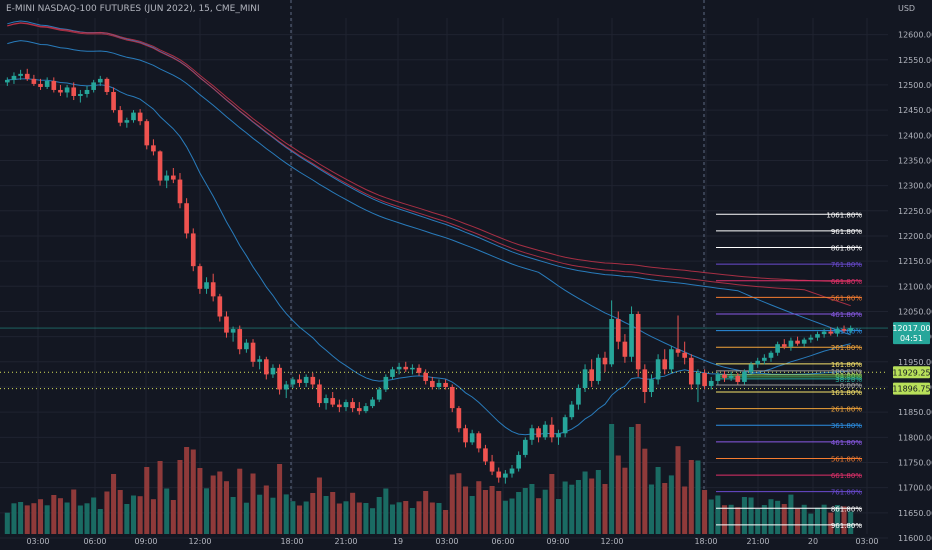 This screenshot has width=932, height=550. What do you see at coordinates (911, 388) in the screenshot?
I see `price-badge` at bounding box center [911, 388].